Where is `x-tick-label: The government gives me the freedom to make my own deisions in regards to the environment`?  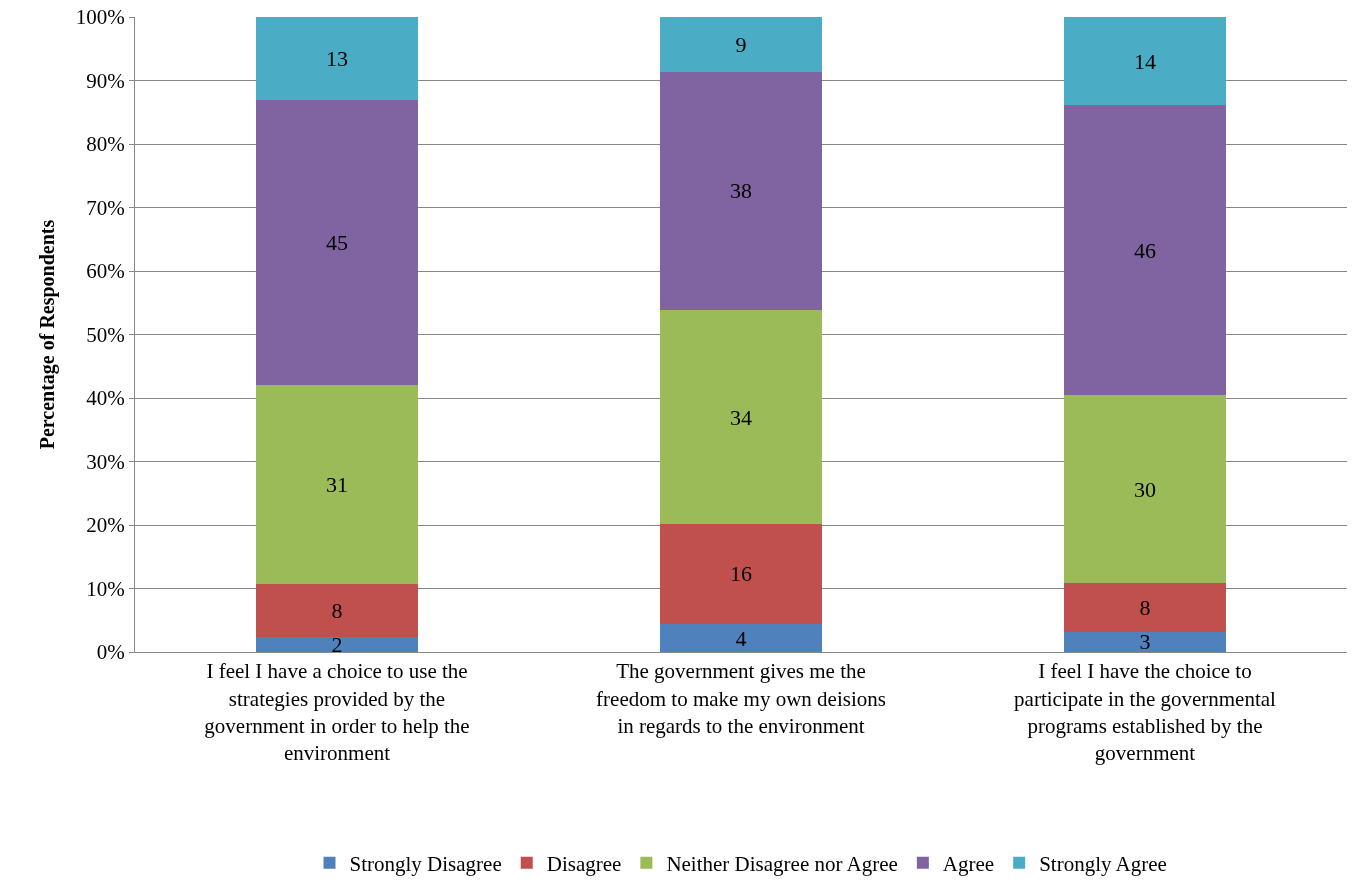
x-tick-label: The government gives me the freedom to make my own deisions in regards to the environment is located at coordinates (741, 698).